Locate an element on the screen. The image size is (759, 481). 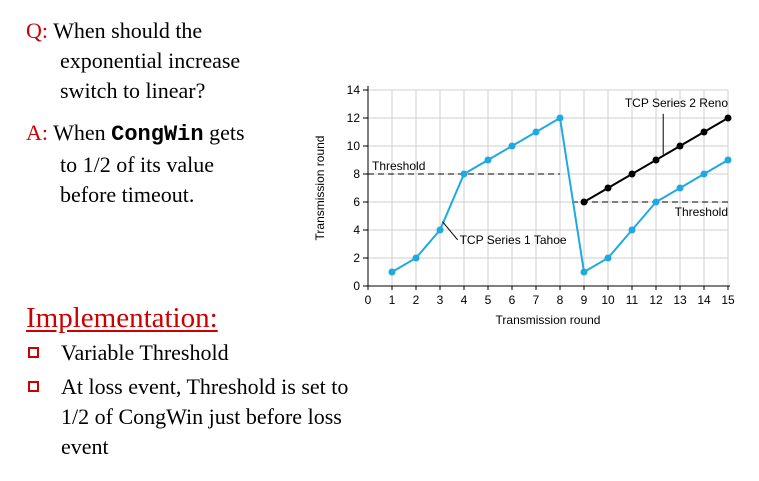
y-tick-label: 6 is located at coordinates (356, 202).